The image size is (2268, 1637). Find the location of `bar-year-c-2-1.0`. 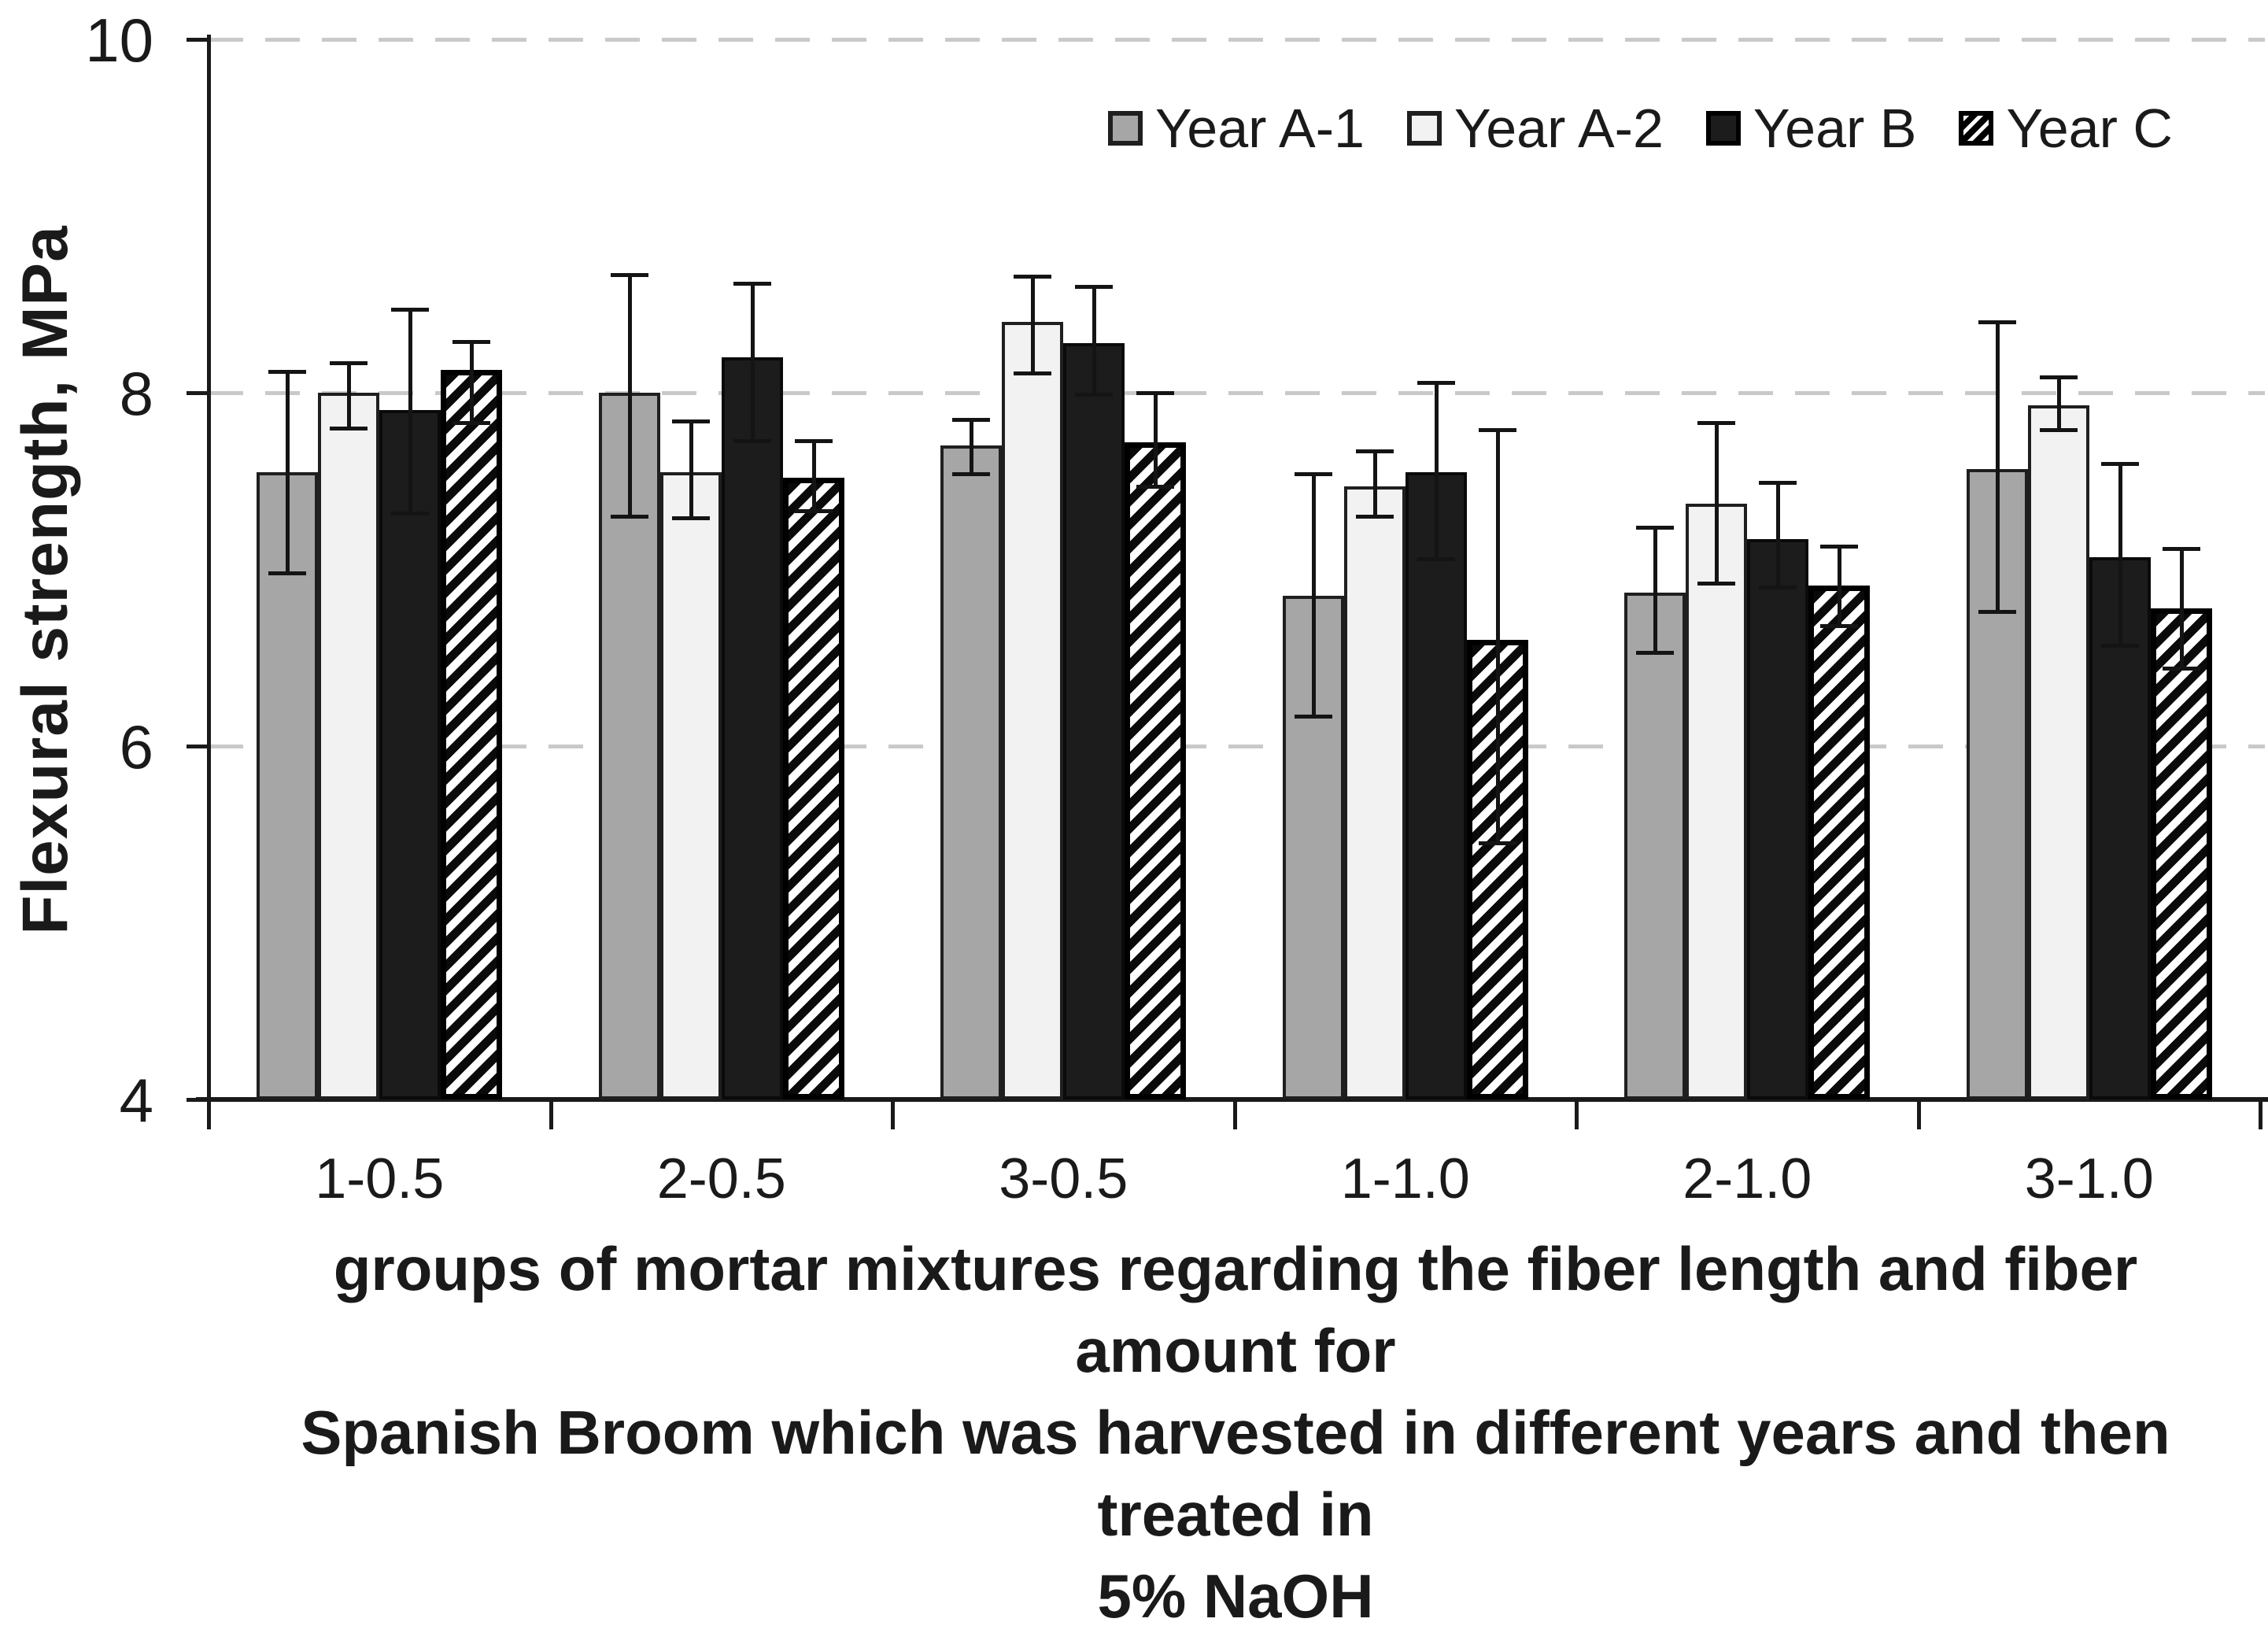

bar-year-c-2-1.0 is located at coordinates (1839, 842).